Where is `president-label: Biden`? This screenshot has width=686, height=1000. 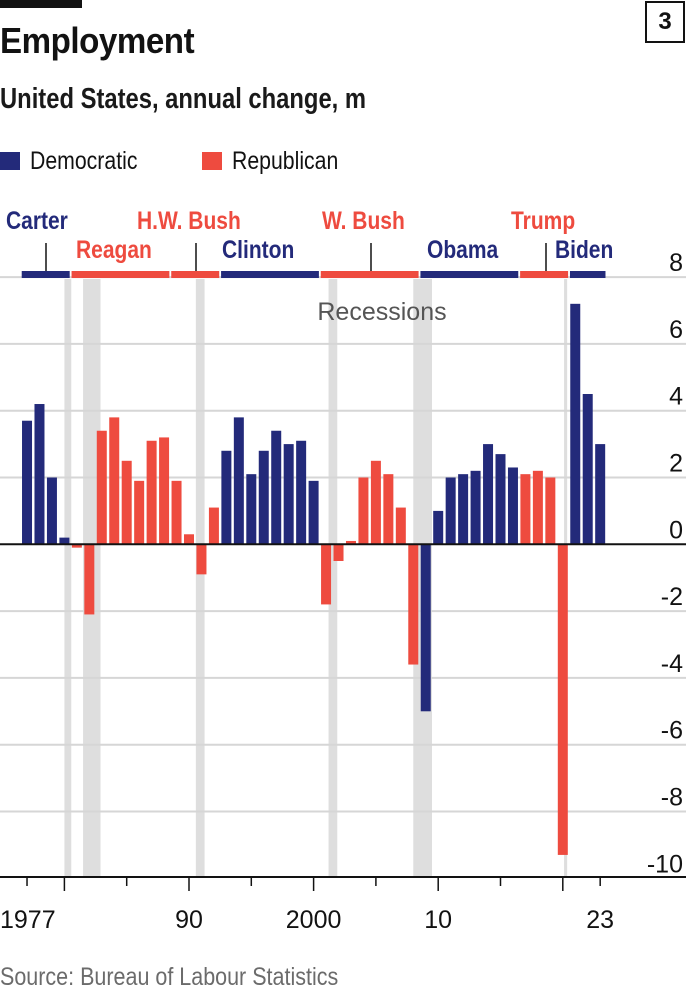 president-label: Biden is located at coordinates (584, 249).